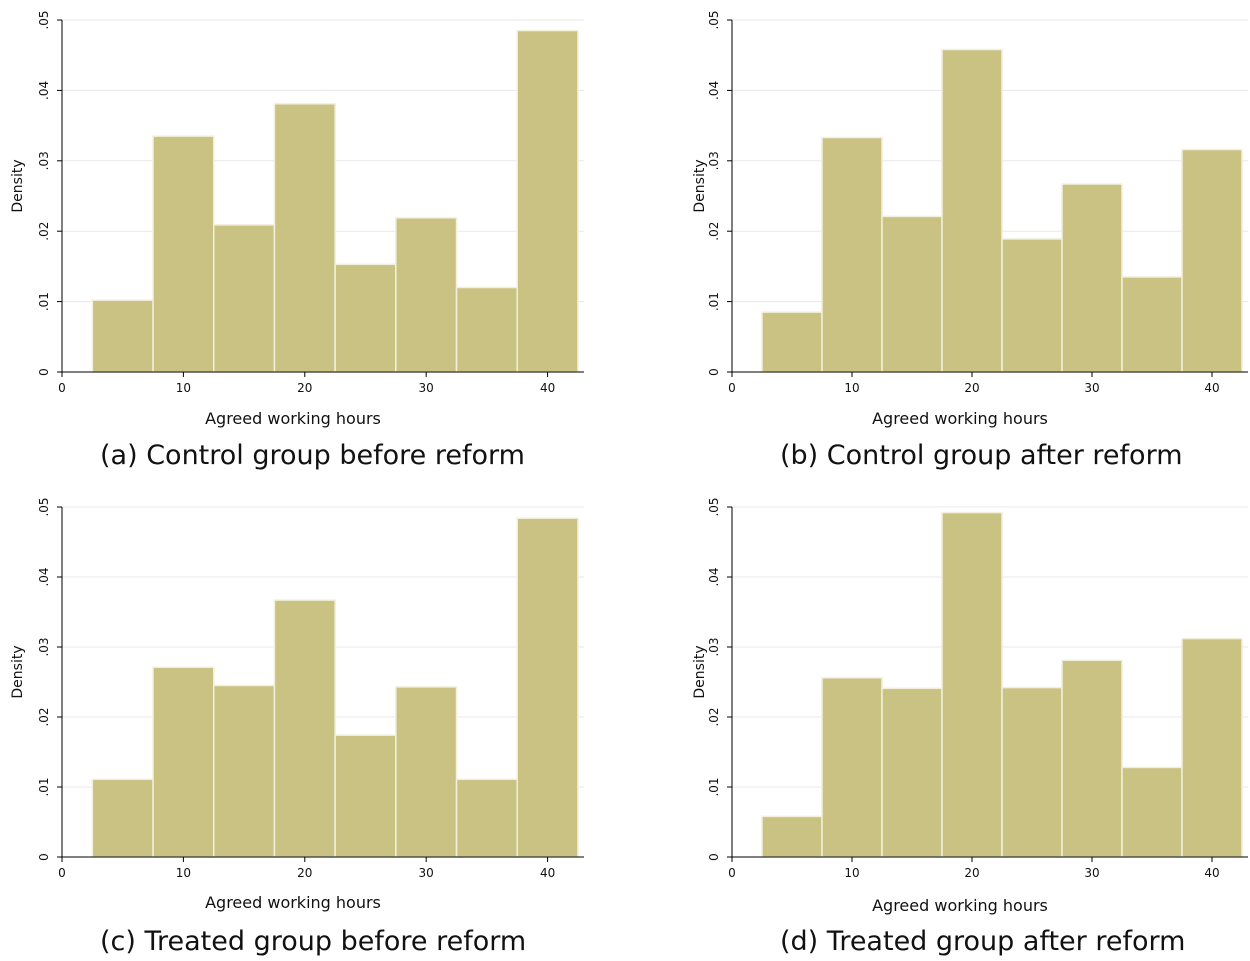 The width and height of the screenshot is (1250, 961). What do you see at coordinates (981, 455) in the screenshot?
I see `caption-b: (b) Control group after reform` at bounding box center [981, 455].